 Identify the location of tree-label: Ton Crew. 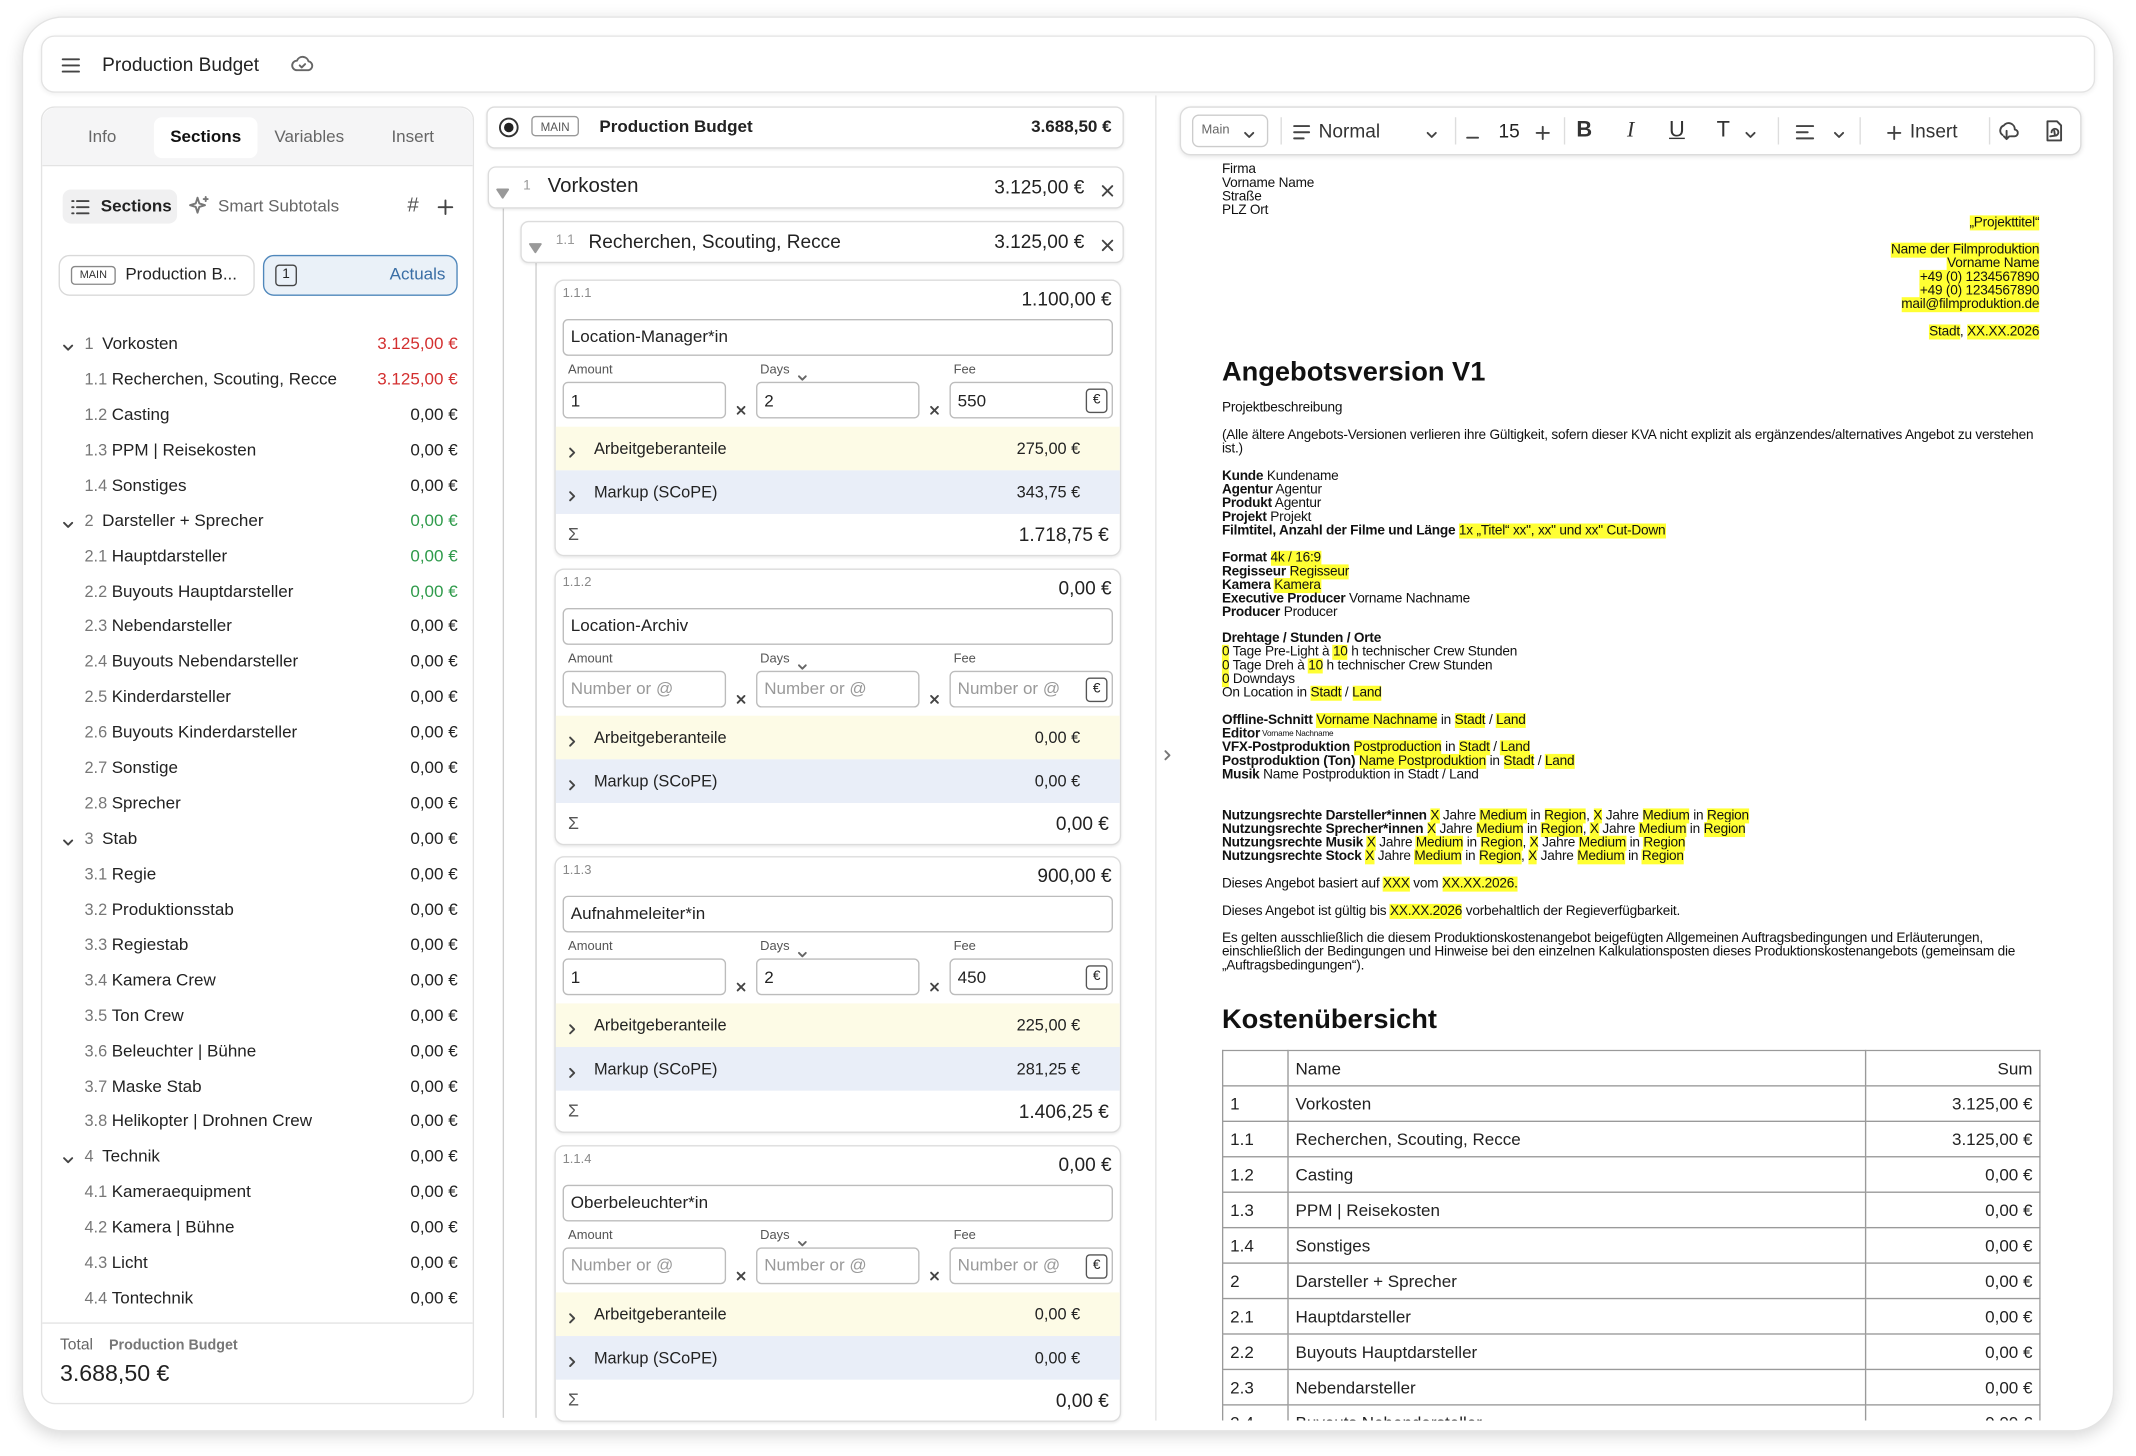
(147, 1015).